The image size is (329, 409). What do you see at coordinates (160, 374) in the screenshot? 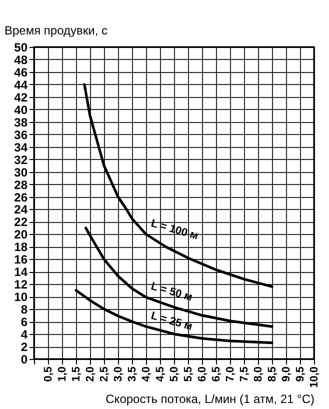
I see `x-tick-label: 4,5` at bounding box center [160, 374].